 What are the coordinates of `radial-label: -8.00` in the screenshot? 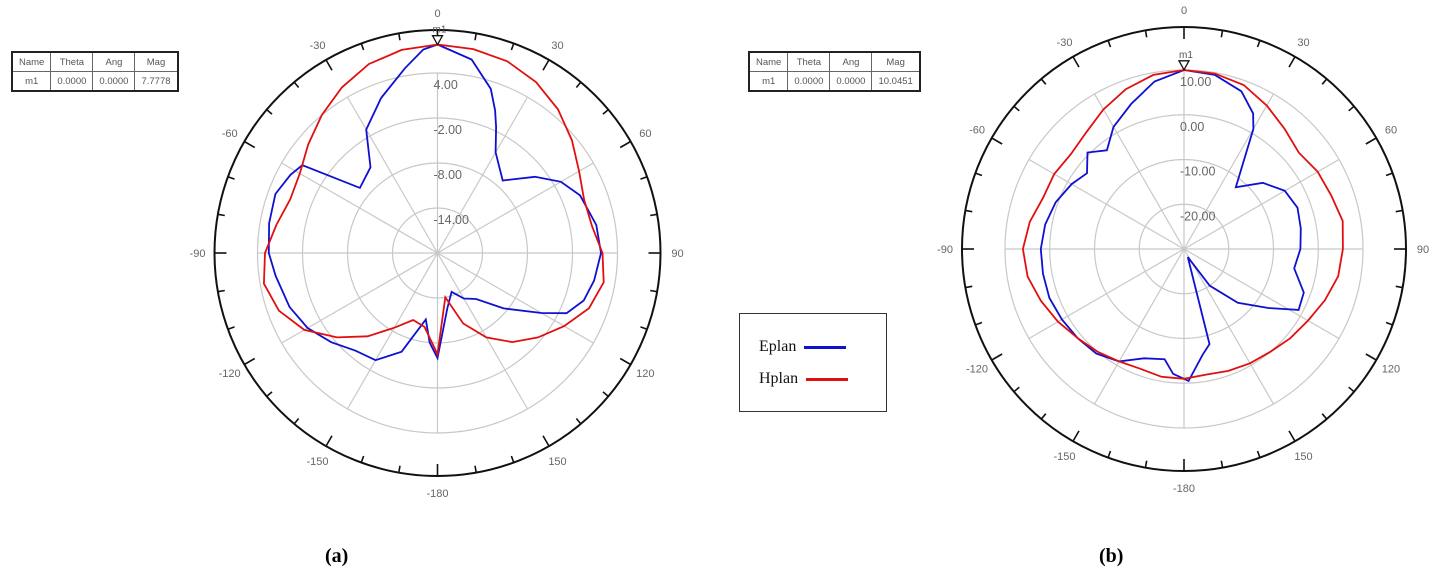 It's located at (448, 175).